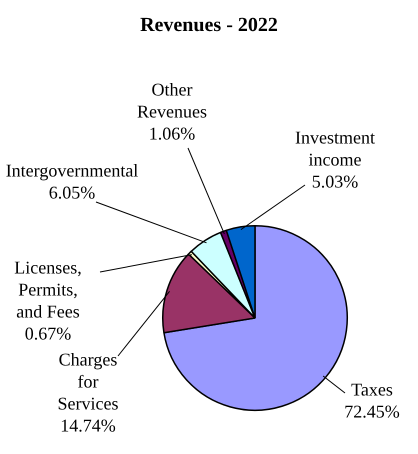 The height and width of the screenshot is (454, 418). I want to click on slice-label: Charges for Services, so click(88, 382).